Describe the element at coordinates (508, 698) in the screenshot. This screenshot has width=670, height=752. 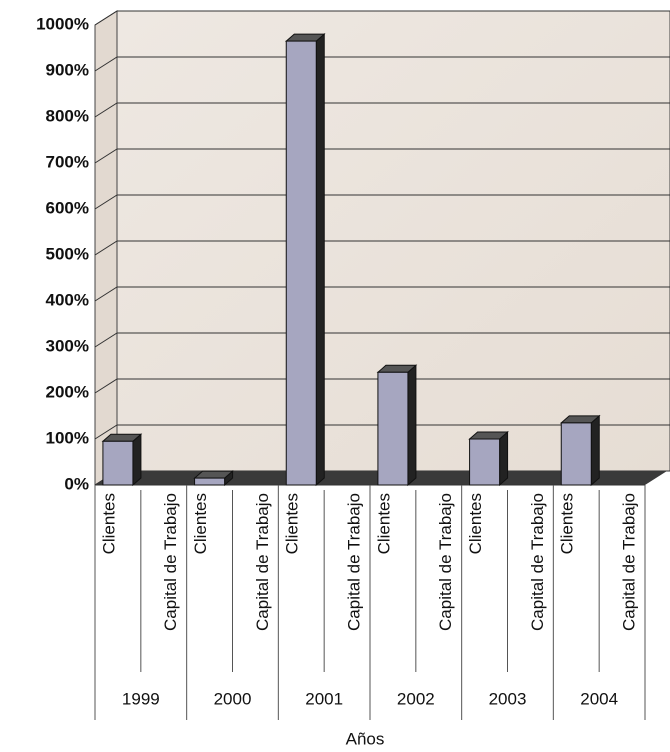
I see `group-label: 2003` at that location.